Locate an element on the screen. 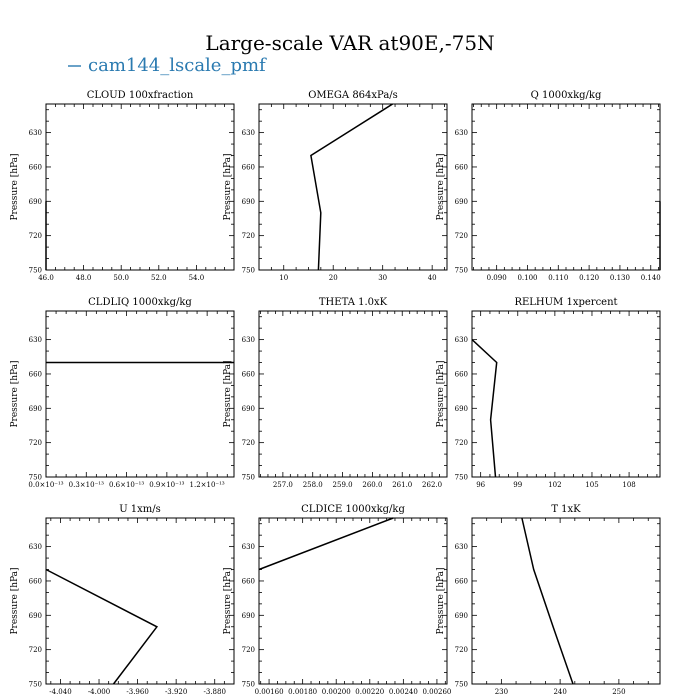  x-tick-label: 0.130 is located at coordinates (620, 278).